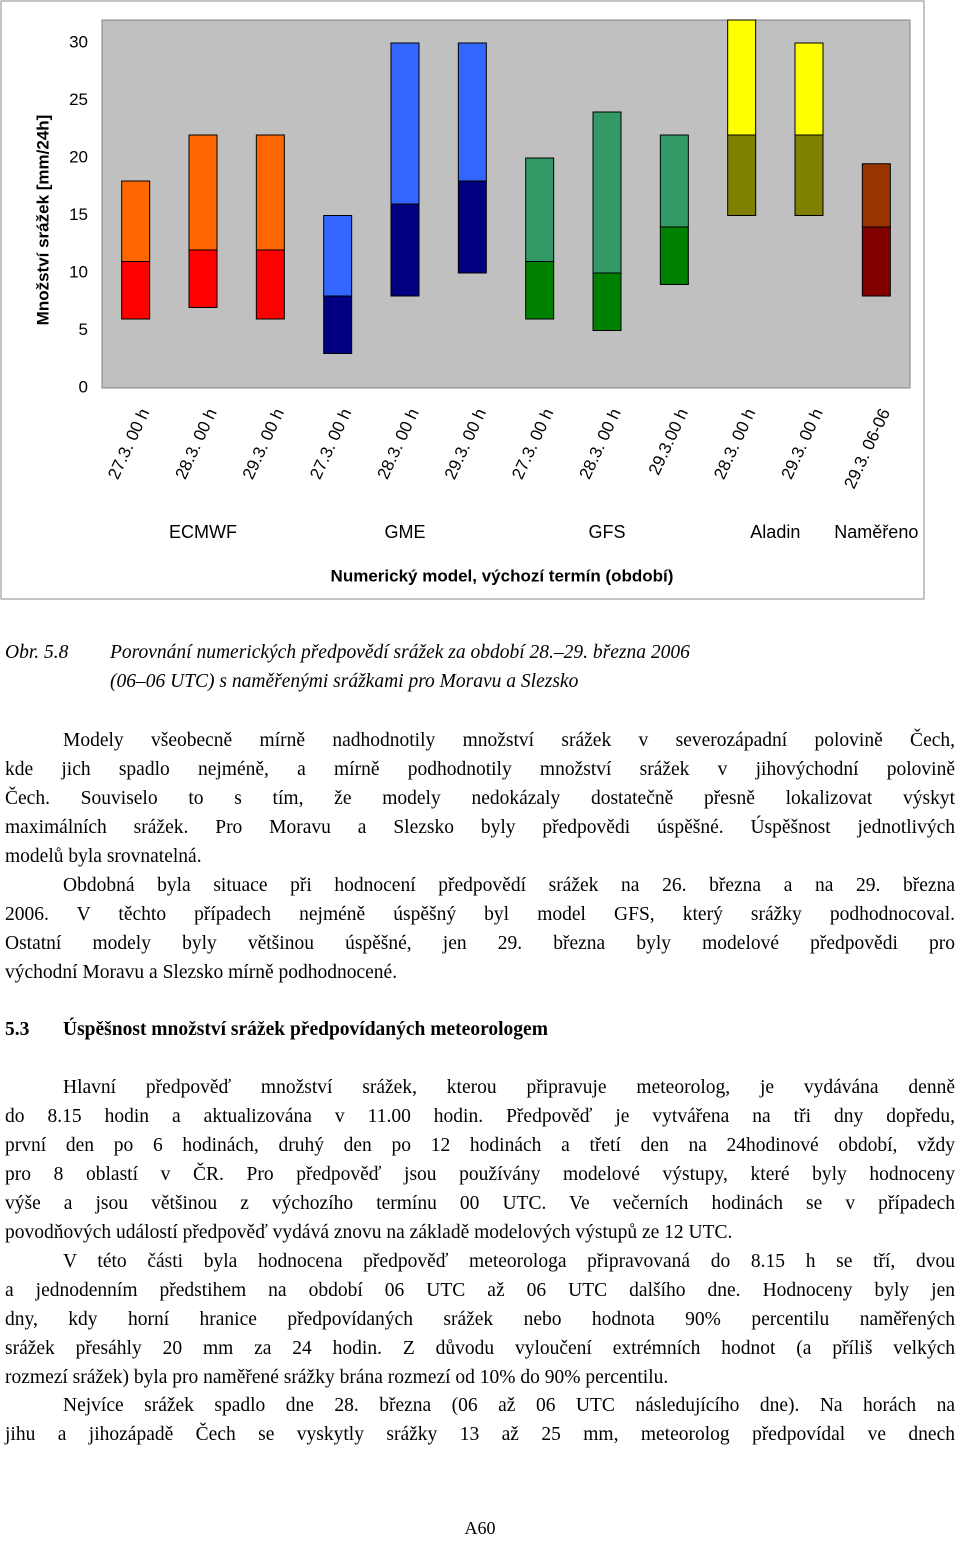  I want to click on y-tick-label: 20, so click(78, 156).